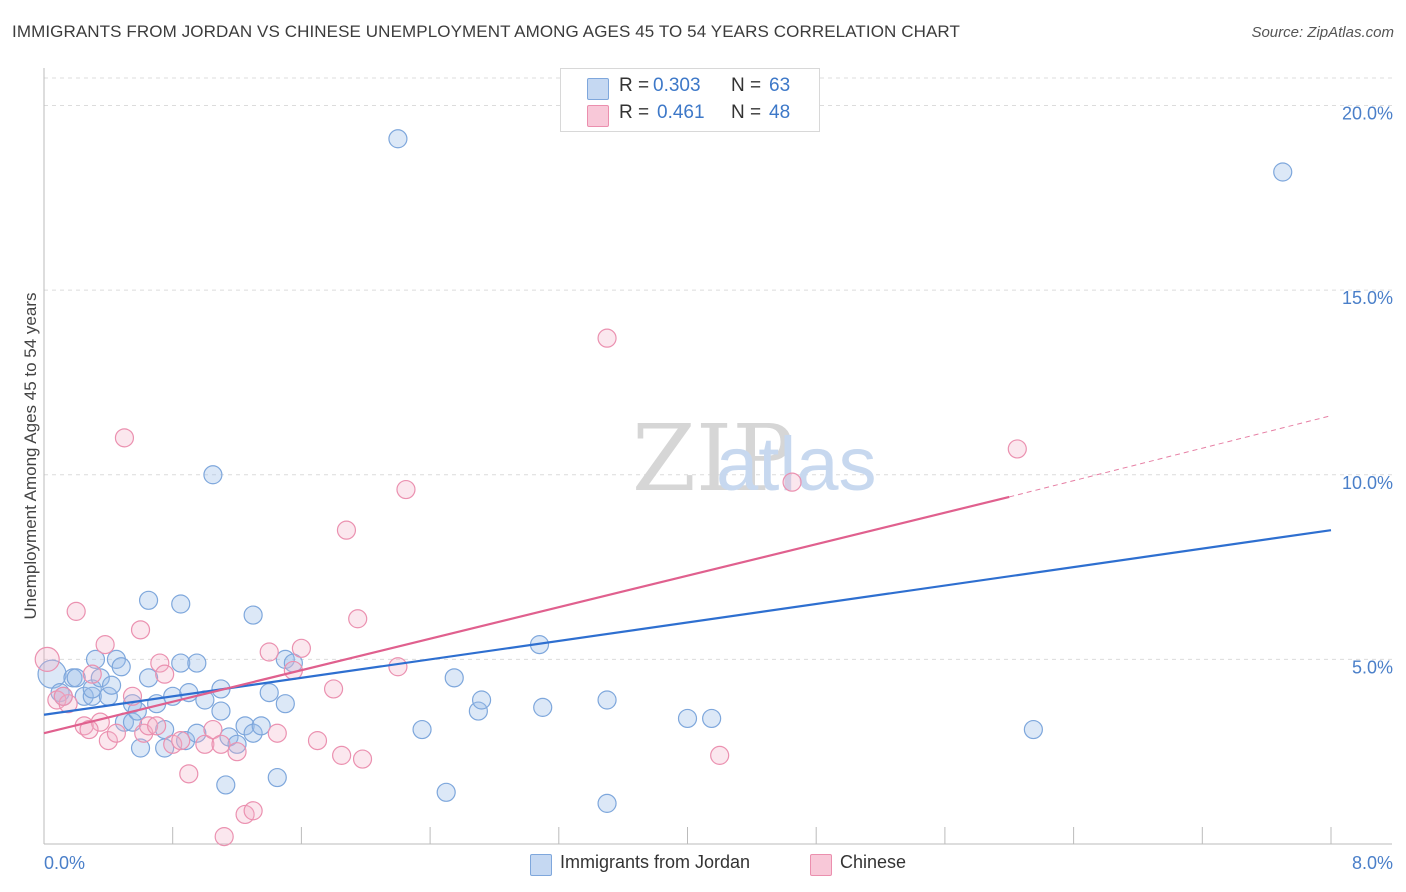 This screenshot has height=892, width=1406. I want to click on legend-swatch-jordan, so click(598, 89).